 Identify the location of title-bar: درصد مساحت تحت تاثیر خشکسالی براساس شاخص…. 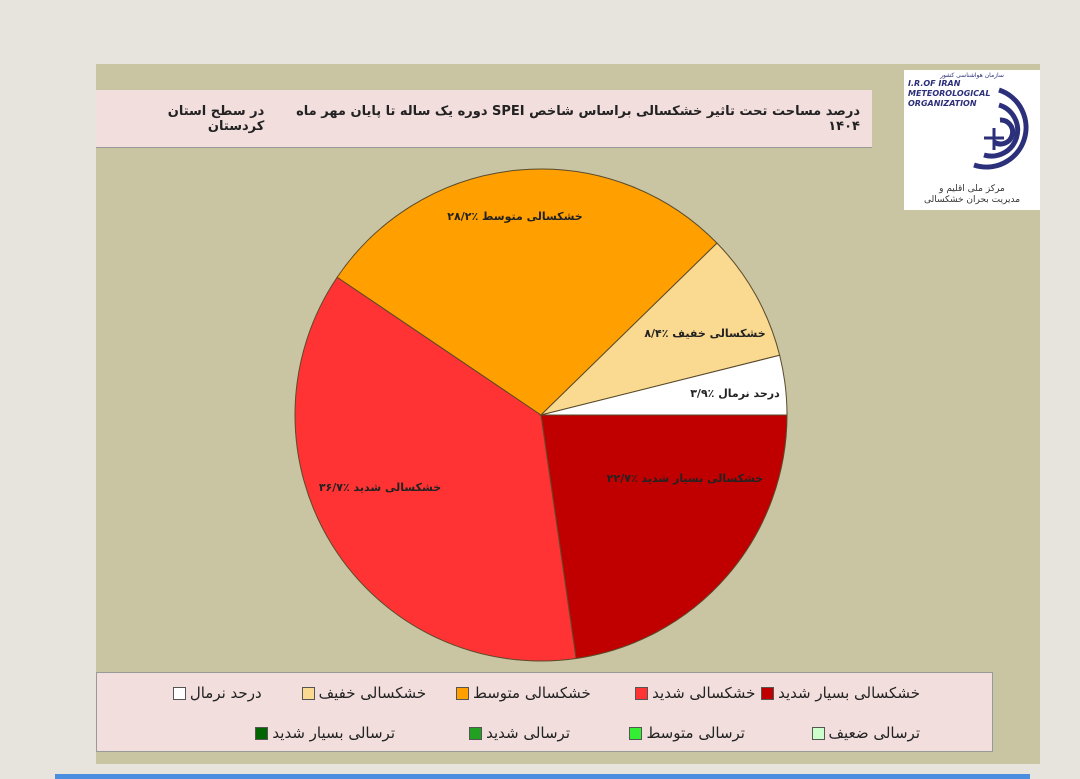
(484, 119).